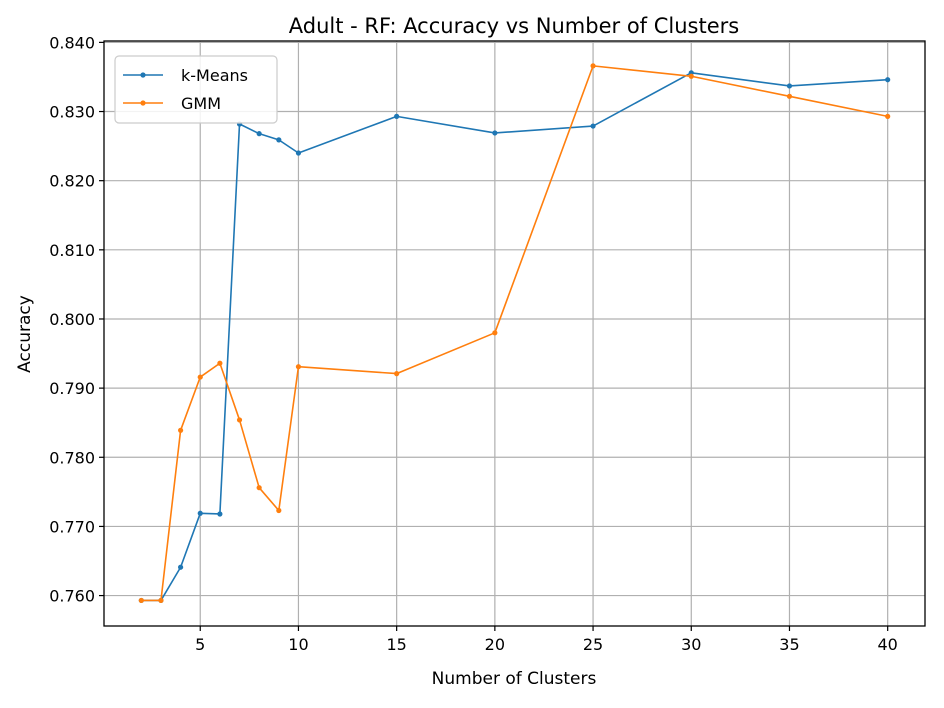 The width and height of the screenshot is (944, 708). Describe the element at coordinates (789, 644) in the screenshot. I see `x-tick-label: 35` at that location.